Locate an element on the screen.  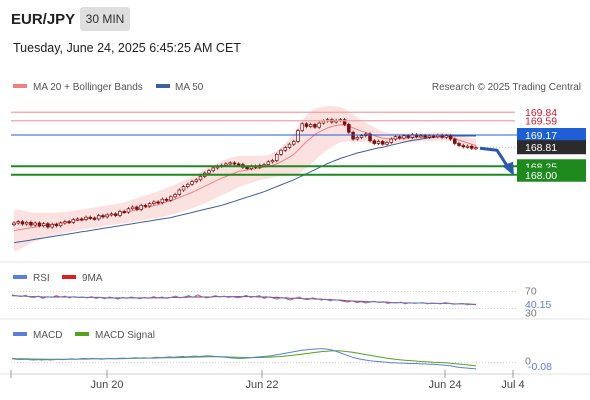
resistance-label: 169.84 is located at coordinates (541, 113).